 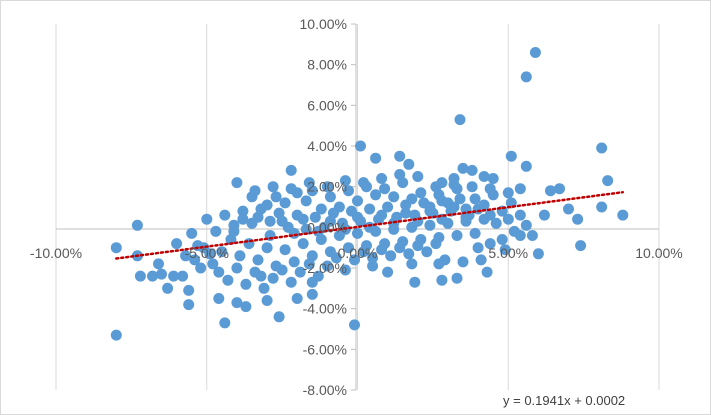 I want to click on y-tick-label: -8.00%, so click(x=325, y=390).